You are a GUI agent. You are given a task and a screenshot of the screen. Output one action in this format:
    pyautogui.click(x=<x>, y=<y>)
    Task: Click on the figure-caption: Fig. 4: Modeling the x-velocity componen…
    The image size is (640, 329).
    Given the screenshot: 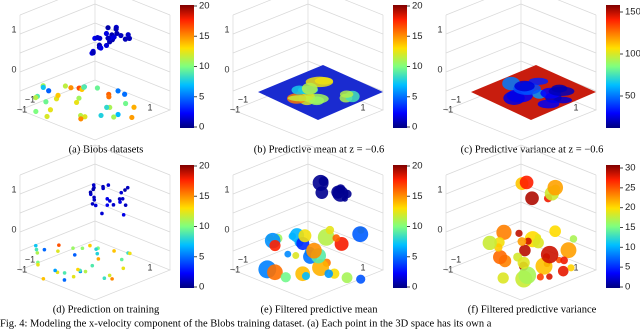 What is the action you would take?
    pyautogui.click(x=246, y=323)
    